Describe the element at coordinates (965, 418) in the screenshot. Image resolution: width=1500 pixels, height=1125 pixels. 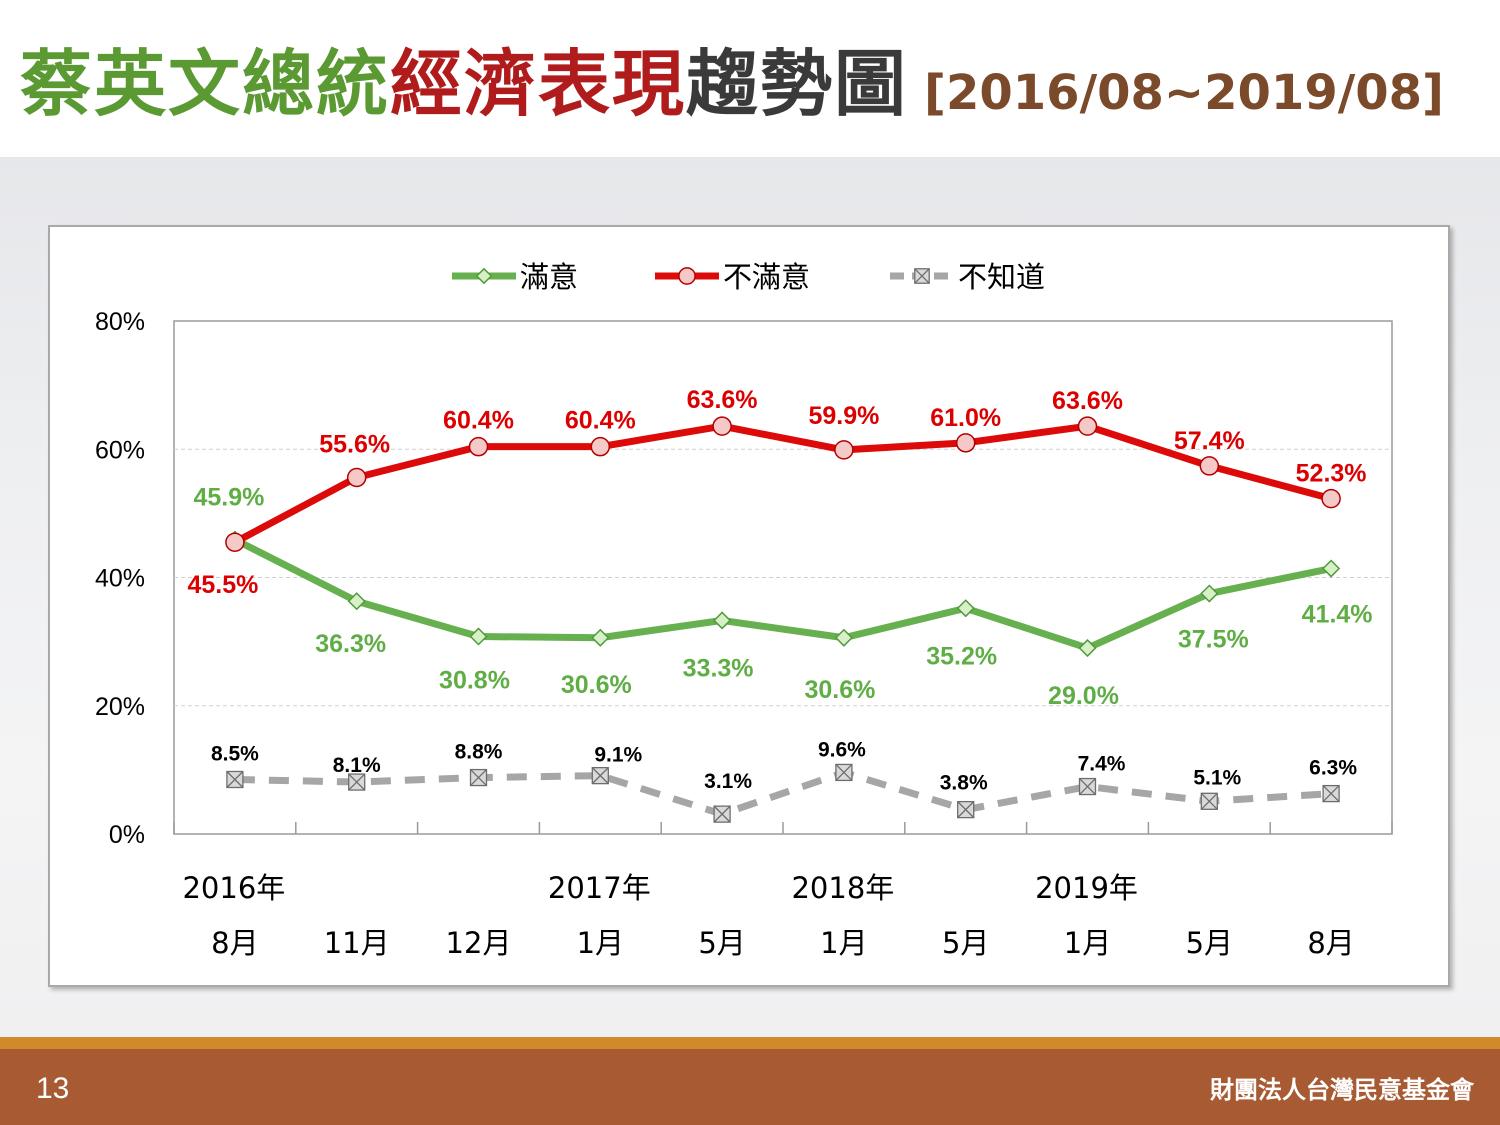
I see `data-label: 61.0%` at that location.